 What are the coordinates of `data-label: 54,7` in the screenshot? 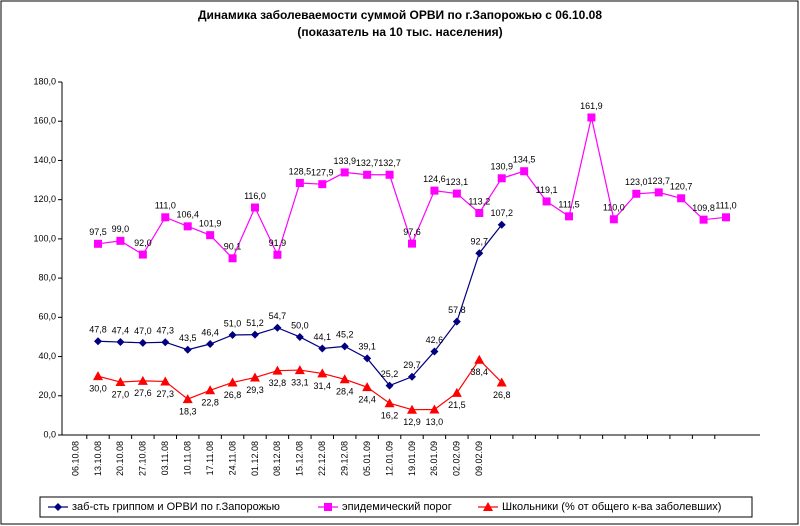 It's located at (278, 316).